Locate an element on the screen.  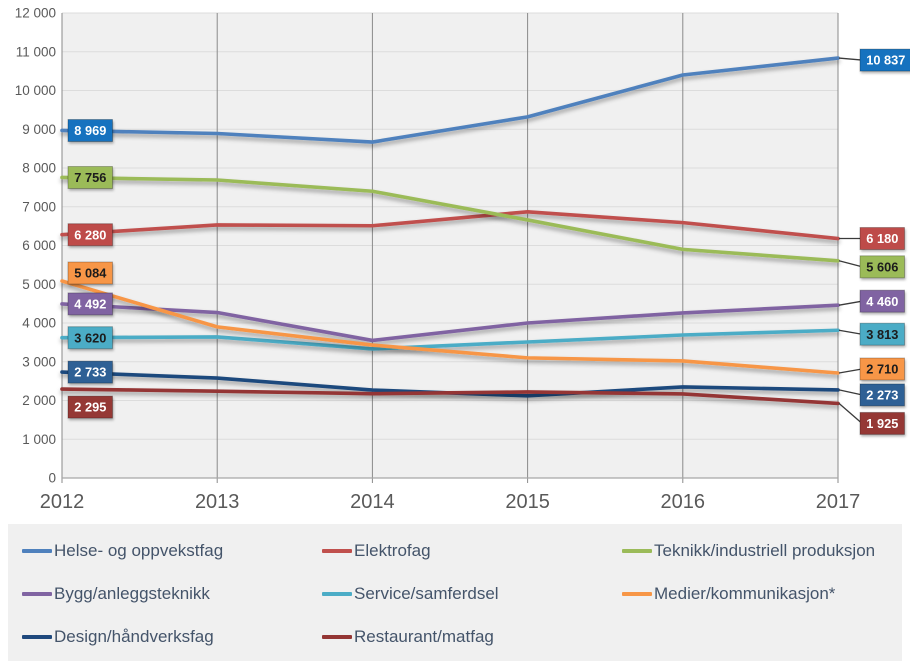
y-tick-label: 5 000 is located at coordinates (39, 284).